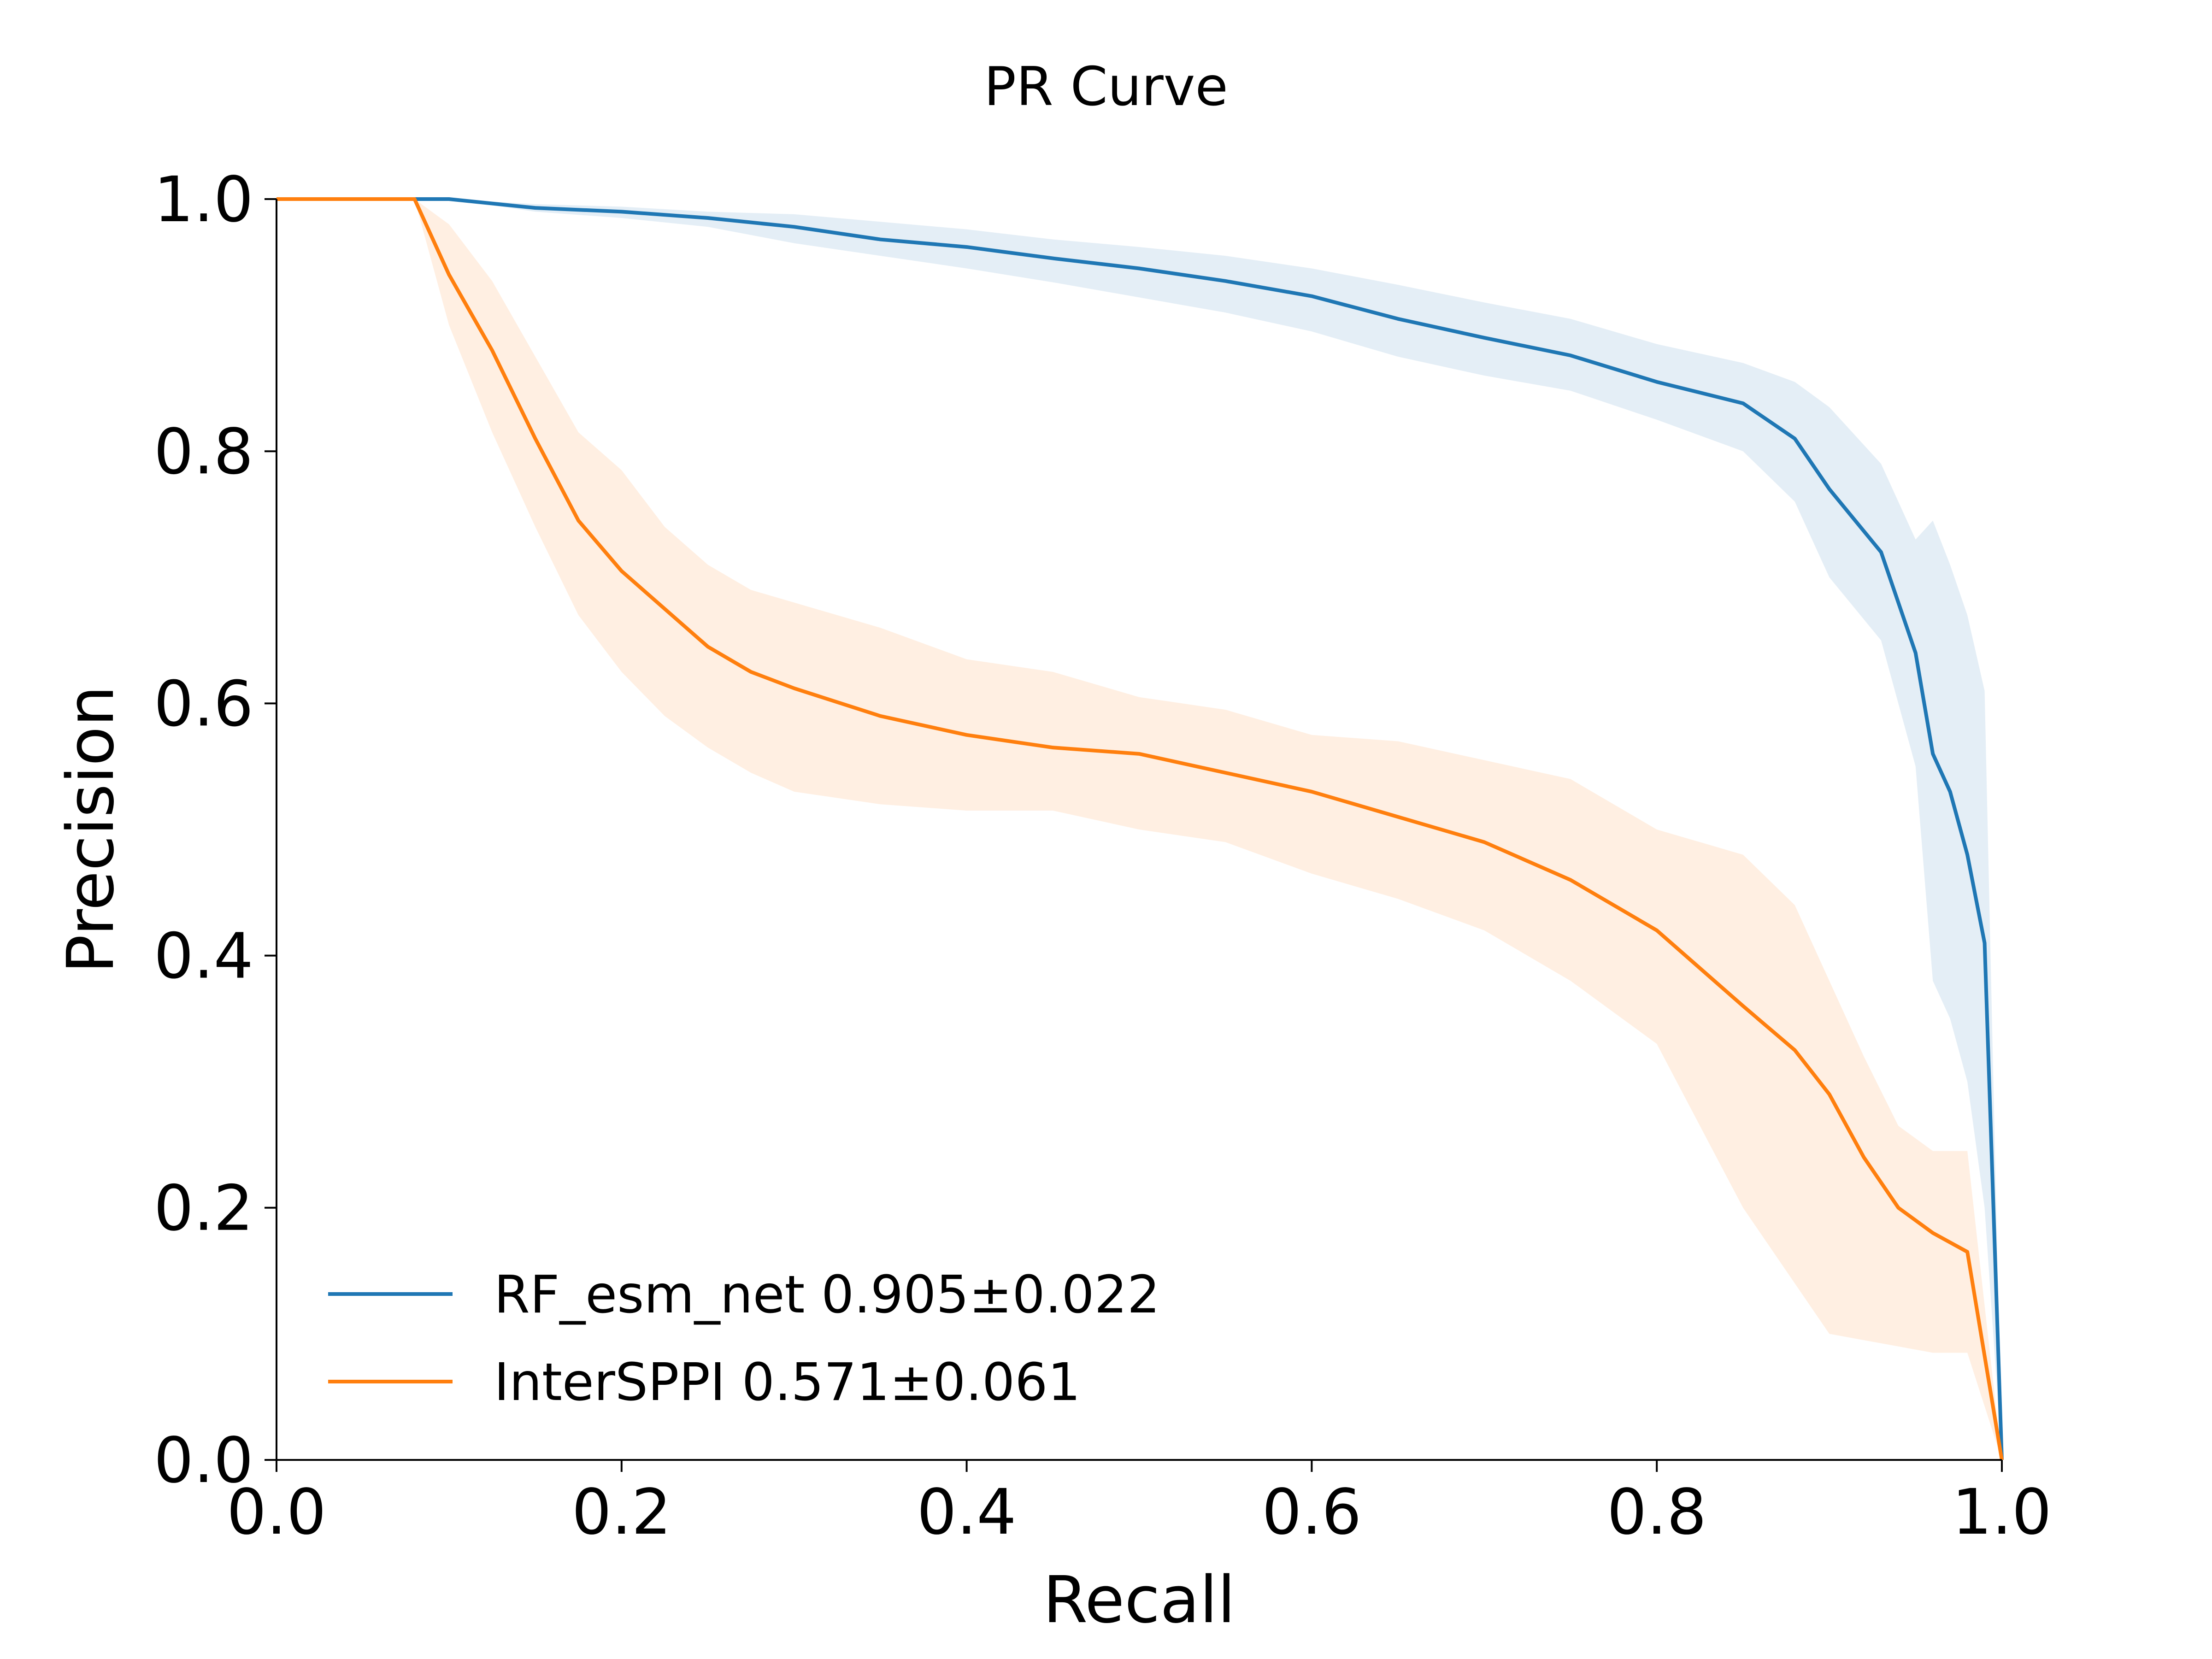  What do you see at coordinates (2002, 1512) in the screenshot?
I see `x-tick-label: 1.0` at bounding box center [2002, 1512].